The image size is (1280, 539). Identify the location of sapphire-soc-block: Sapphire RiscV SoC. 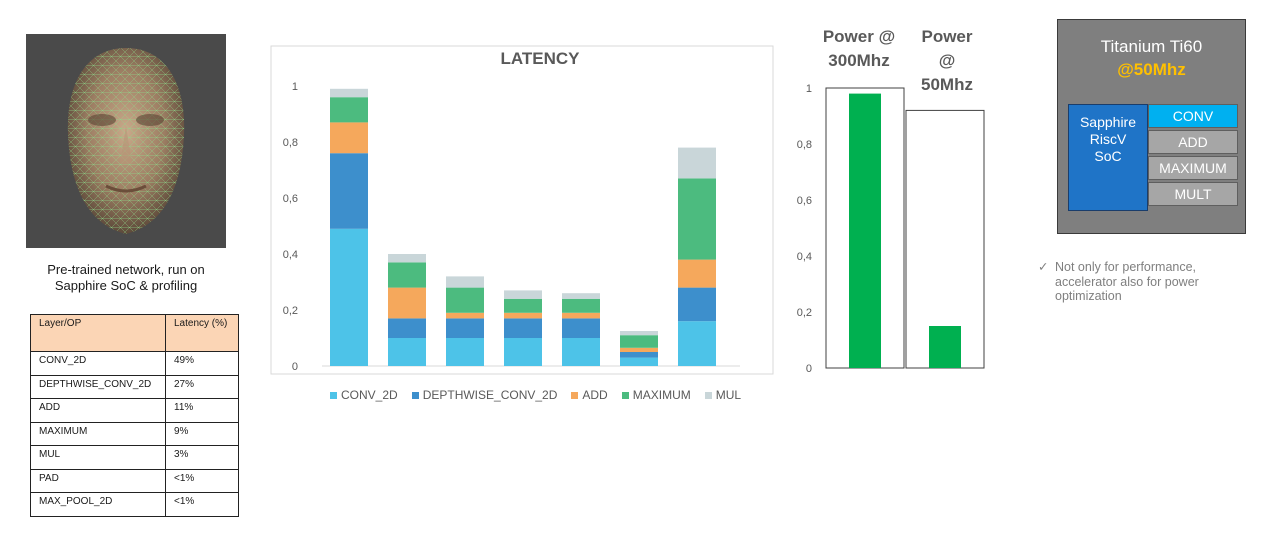
(1108, 157).